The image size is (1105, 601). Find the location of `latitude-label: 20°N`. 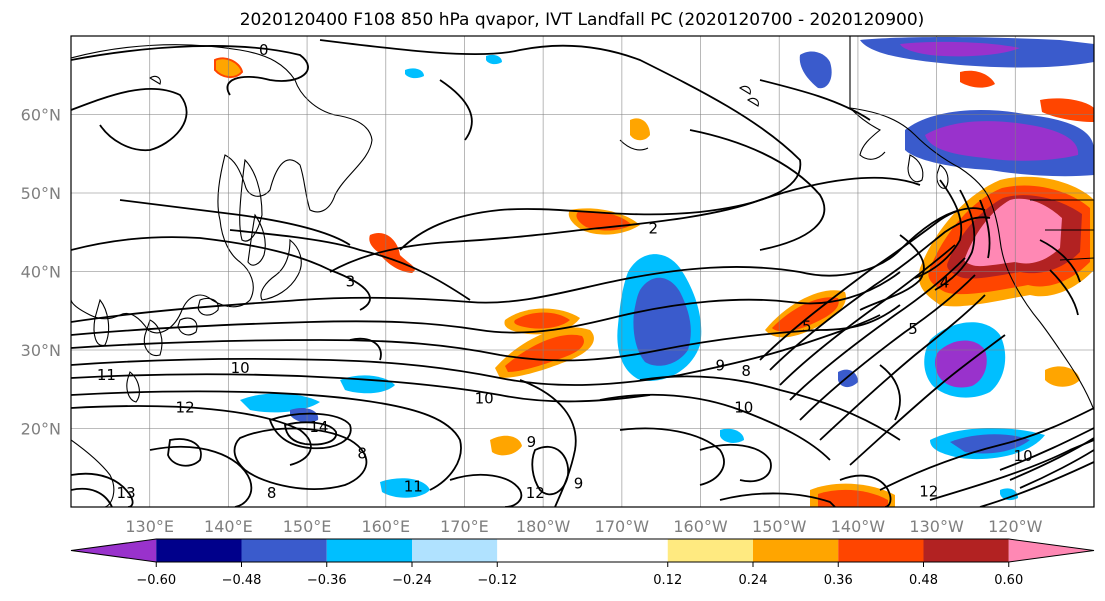

latitude-label: 20°N is located at coordinates (41, 429).